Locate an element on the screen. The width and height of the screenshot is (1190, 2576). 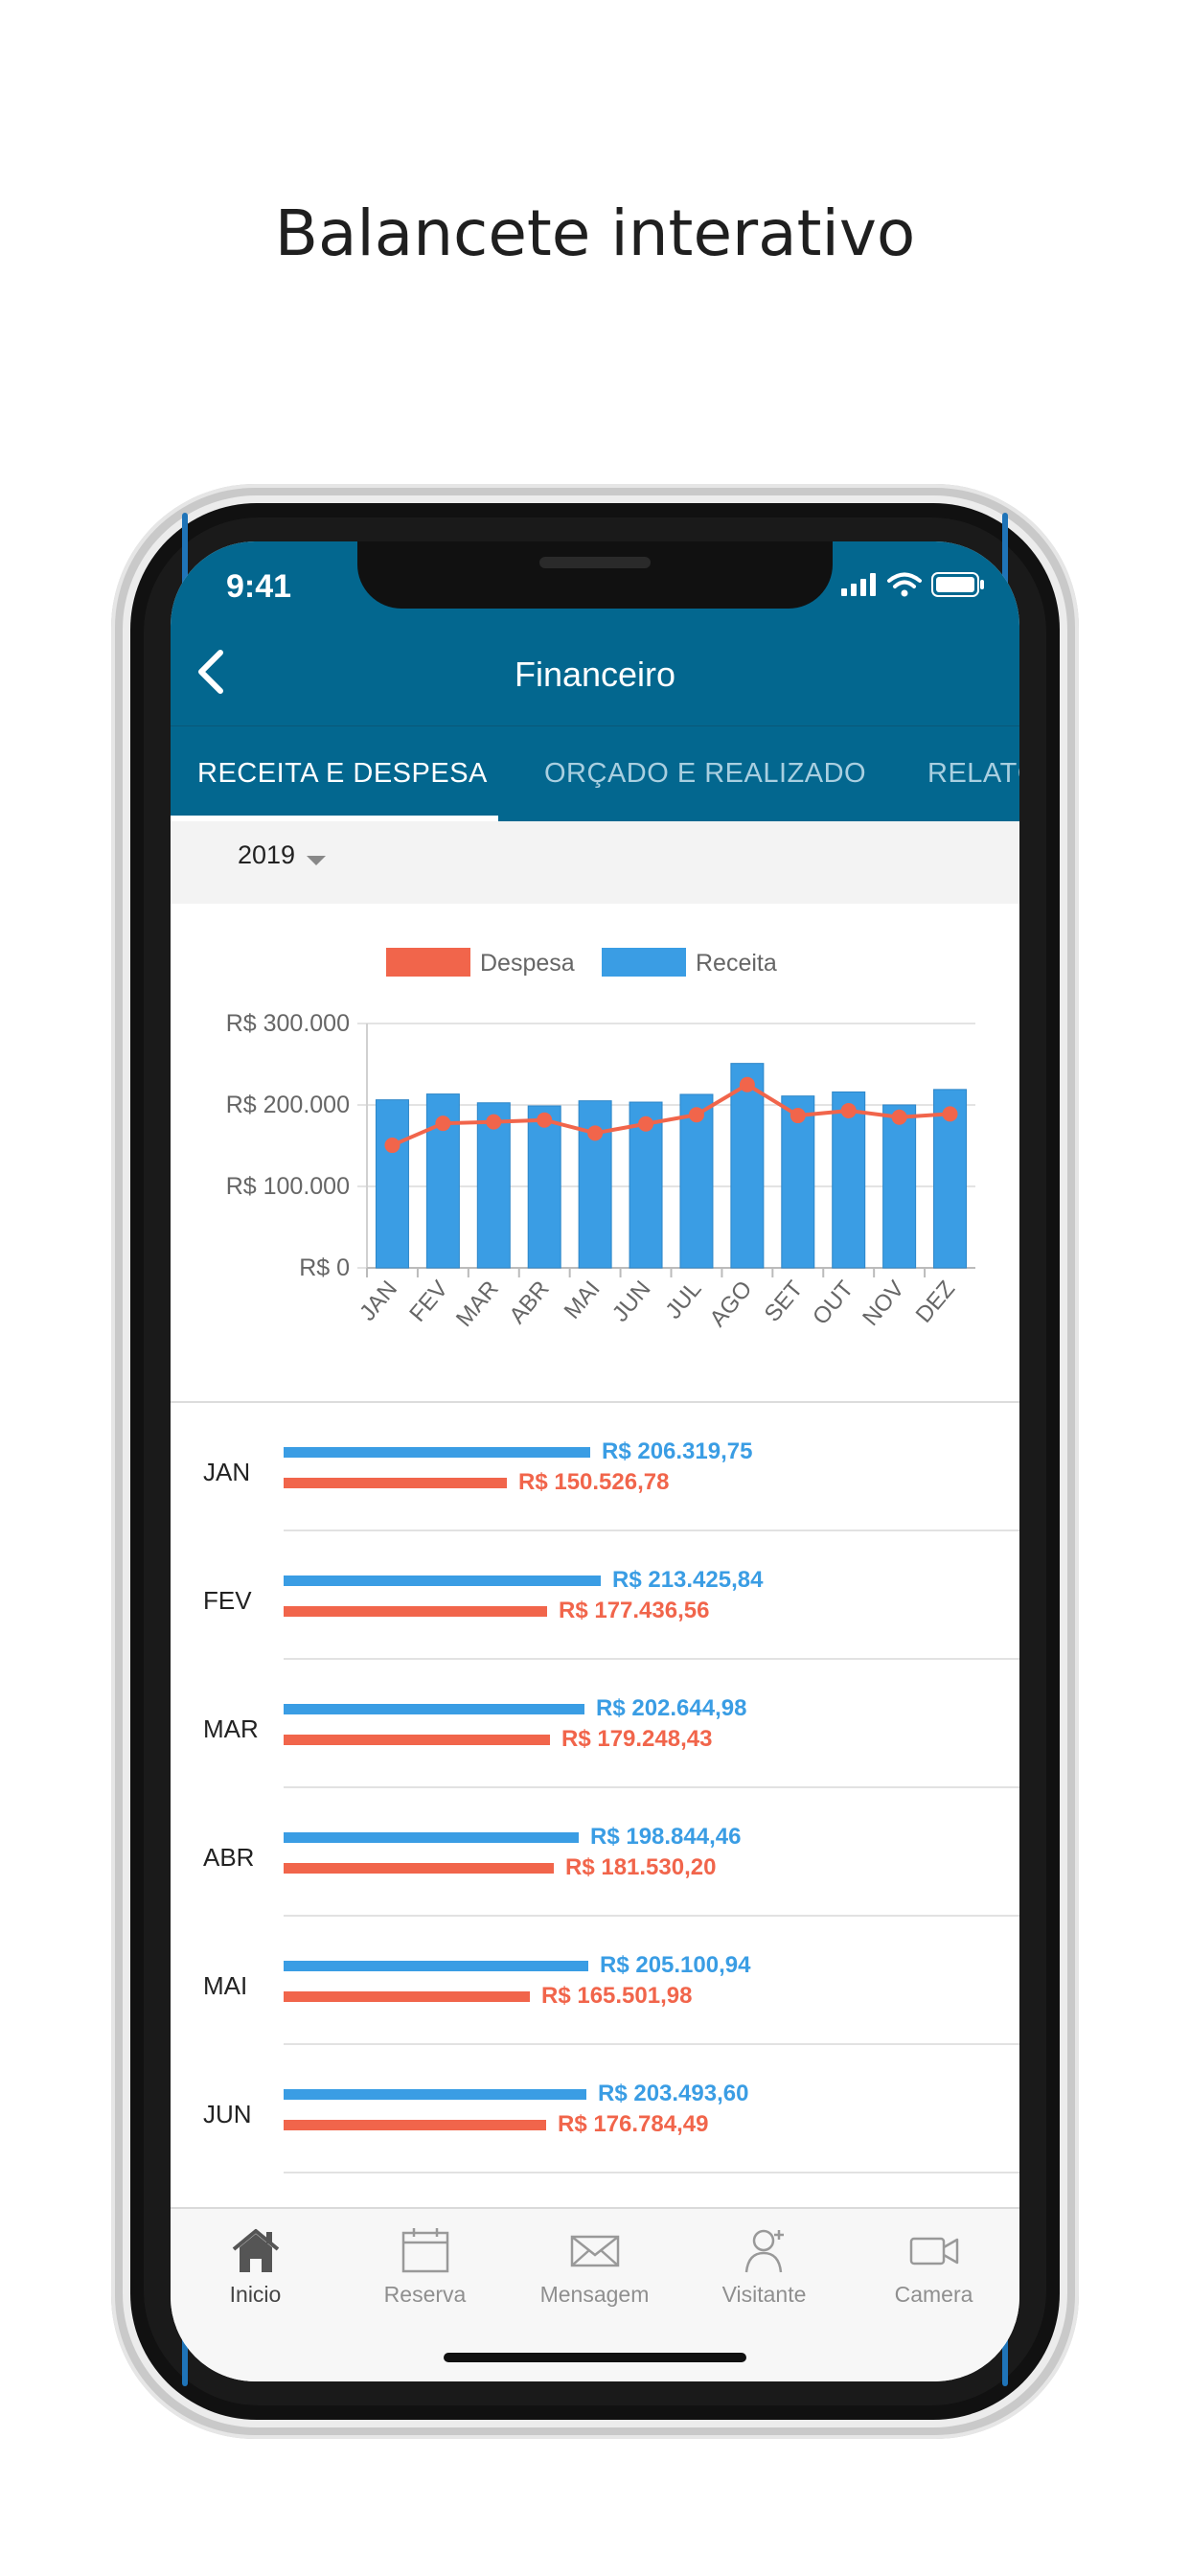
camera-icon is located at coordinates (934, 2251).